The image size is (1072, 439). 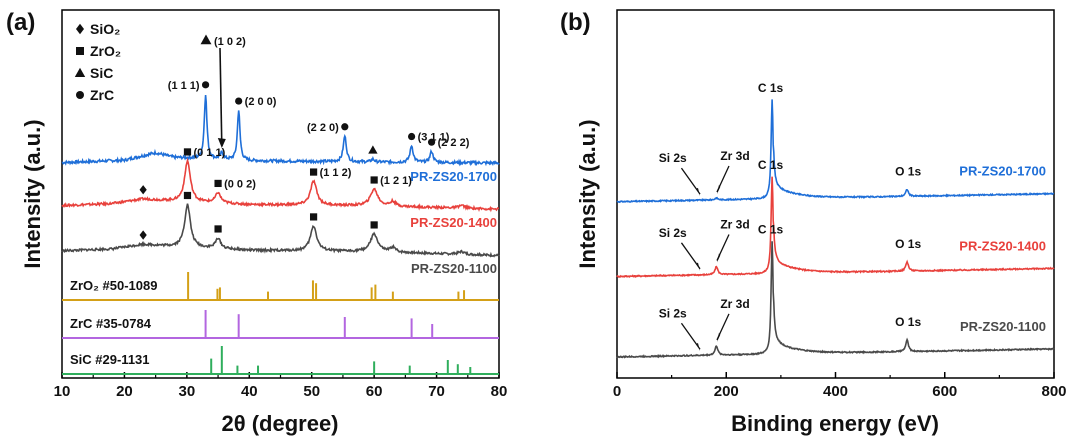 I want to click on x-tick-label: 30, so click(x=187, y=391).